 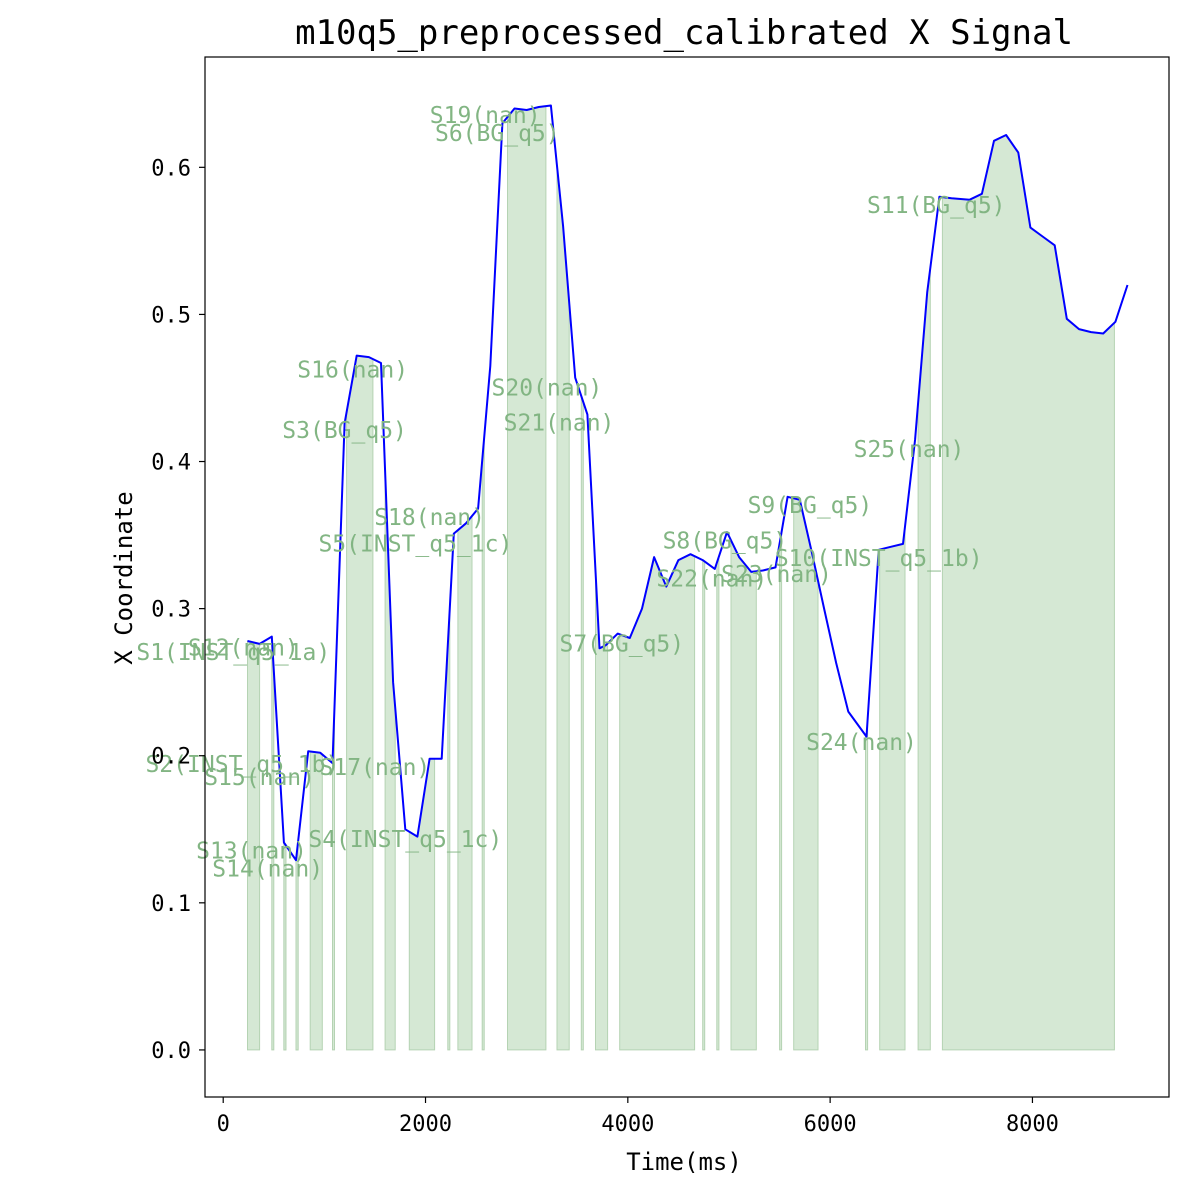 I want to click on x-tick-label: 8000, so click(x=1032, y=1124).